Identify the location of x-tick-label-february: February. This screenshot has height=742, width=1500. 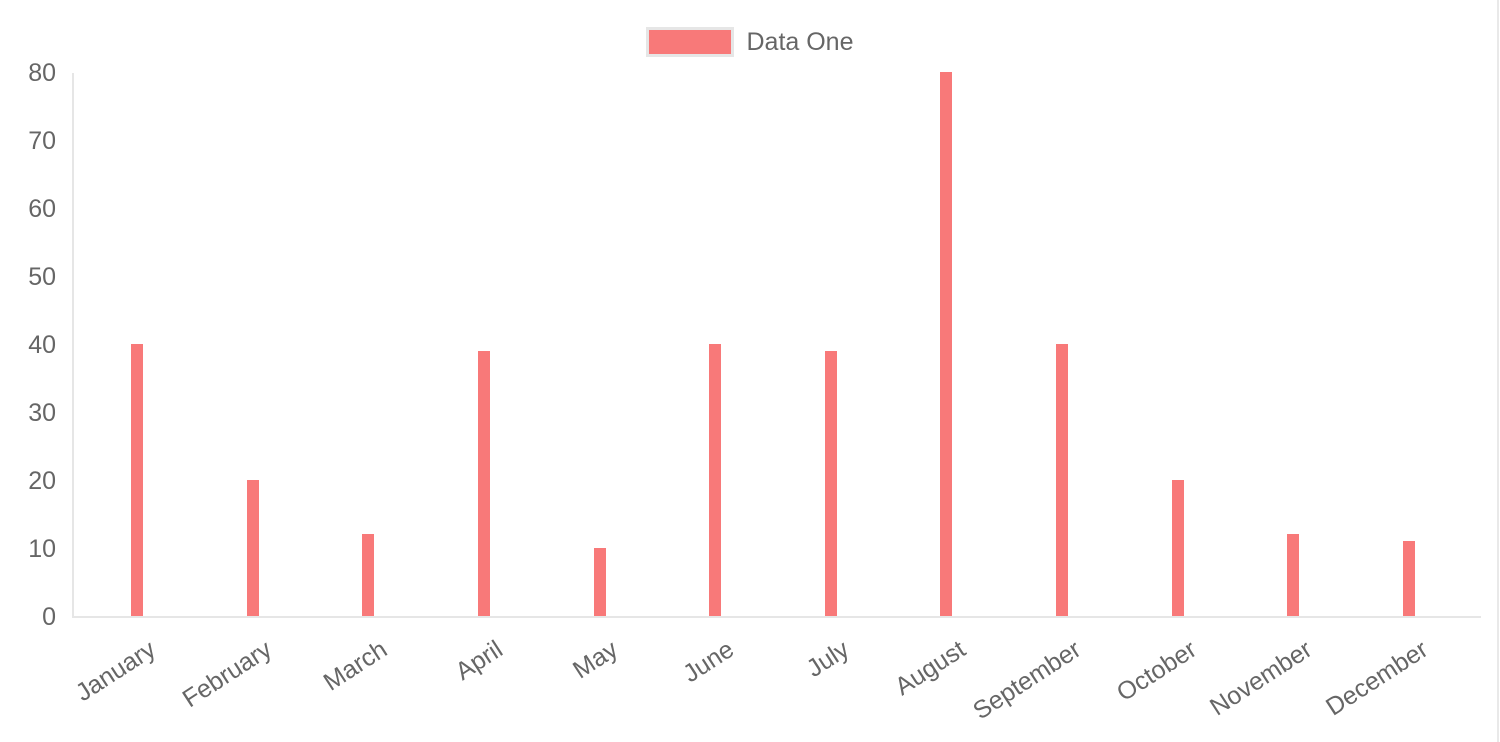
(227, 674).